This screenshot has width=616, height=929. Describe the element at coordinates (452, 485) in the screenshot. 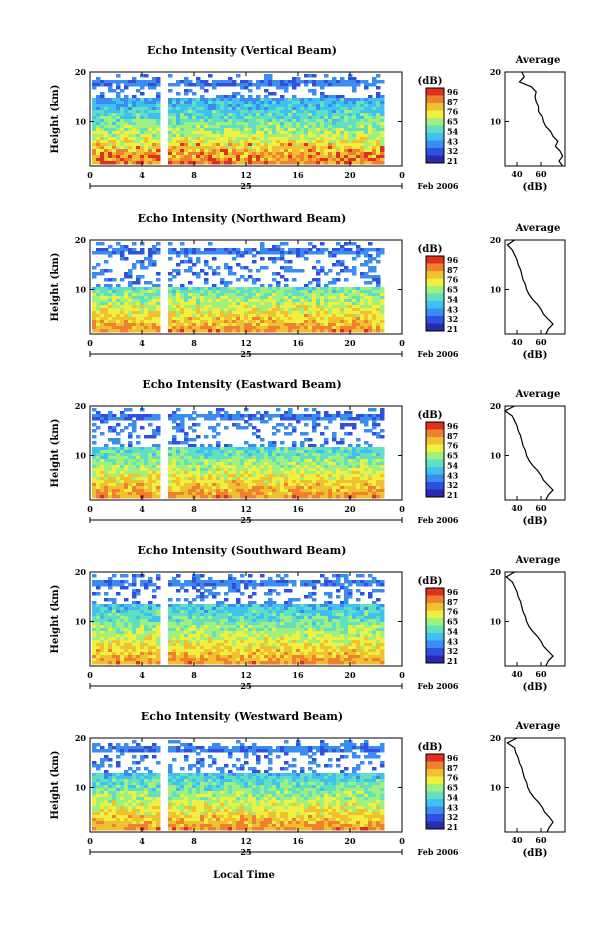

I see `colorbar-tick-label: 32` at that location.